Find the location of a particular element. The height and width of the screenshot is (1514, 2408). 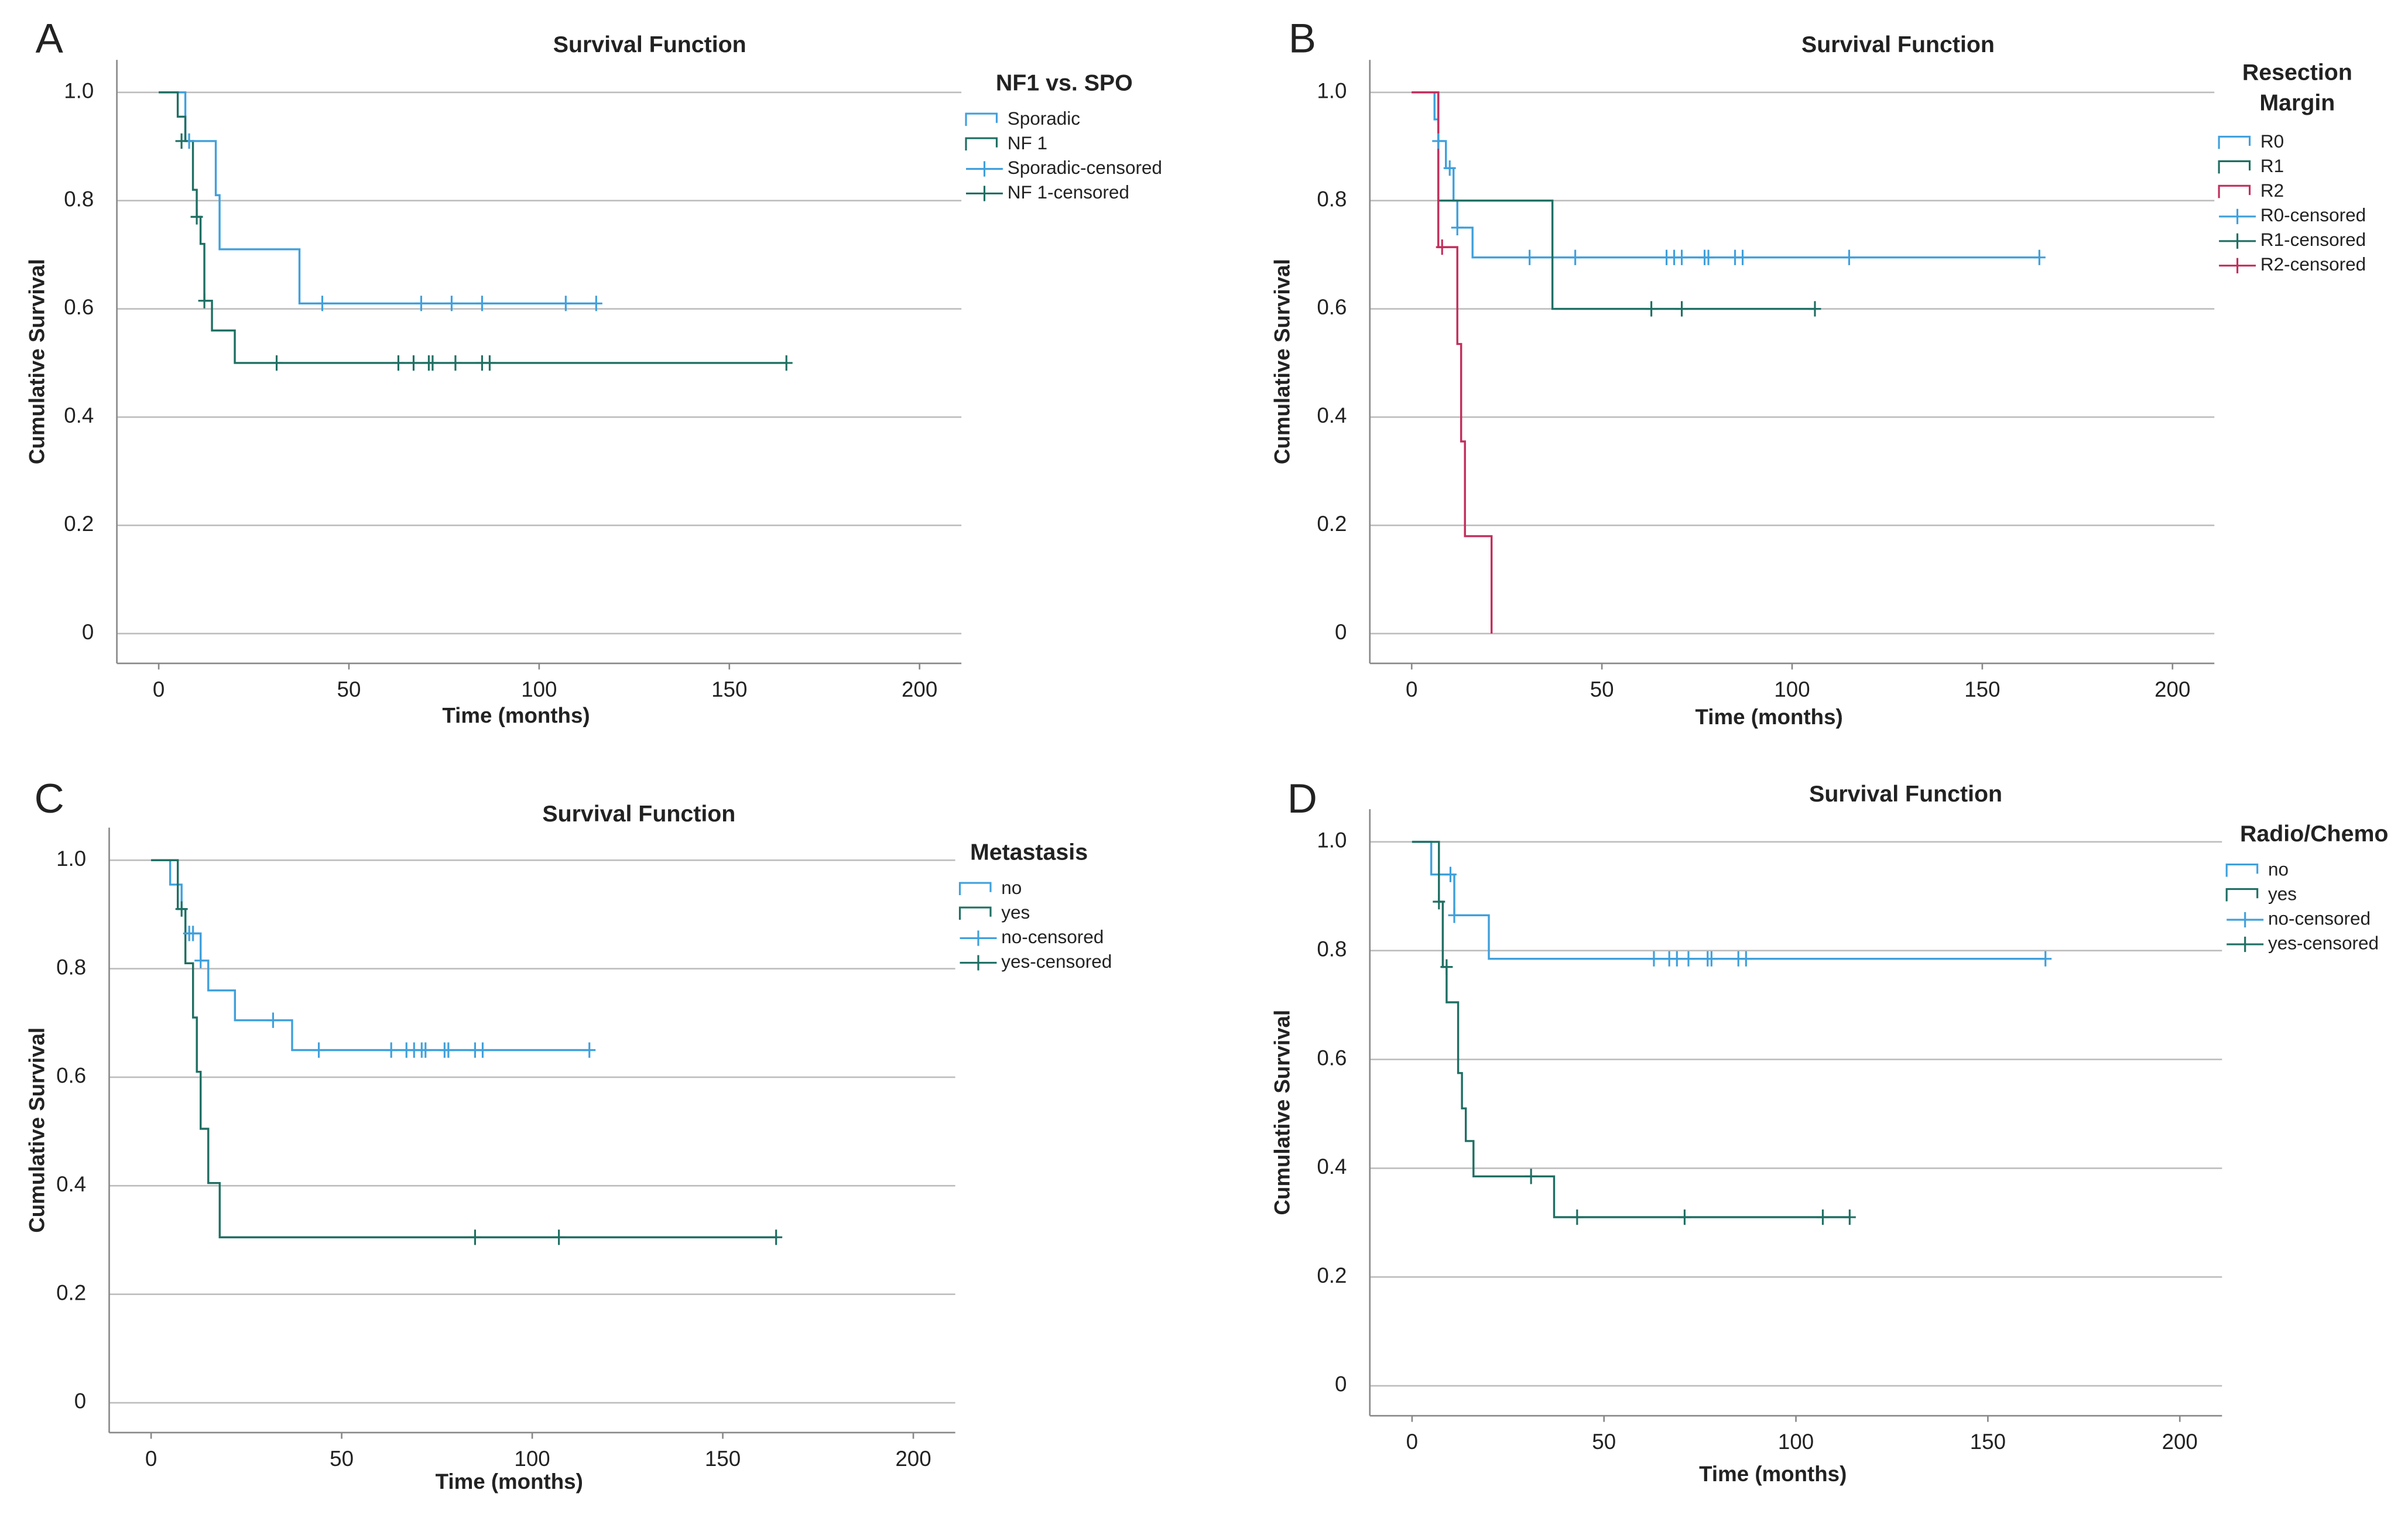

legend-label: R2-censored is located at coordinates (2313, 264).